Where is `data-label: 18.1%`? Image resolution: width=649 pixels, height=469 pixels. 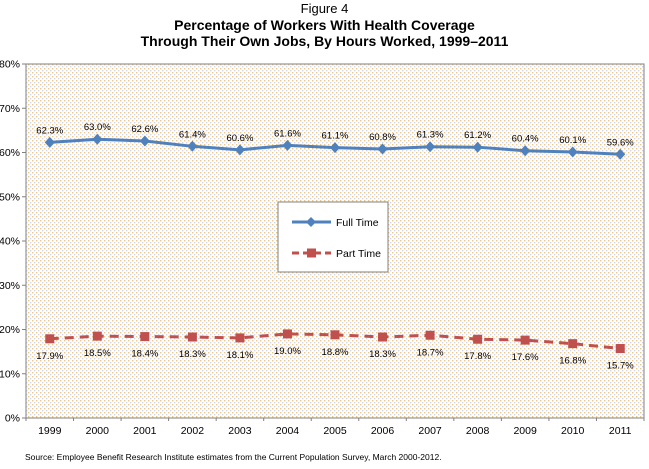 data-label: 18.1% is located at coordinates (239, 355).